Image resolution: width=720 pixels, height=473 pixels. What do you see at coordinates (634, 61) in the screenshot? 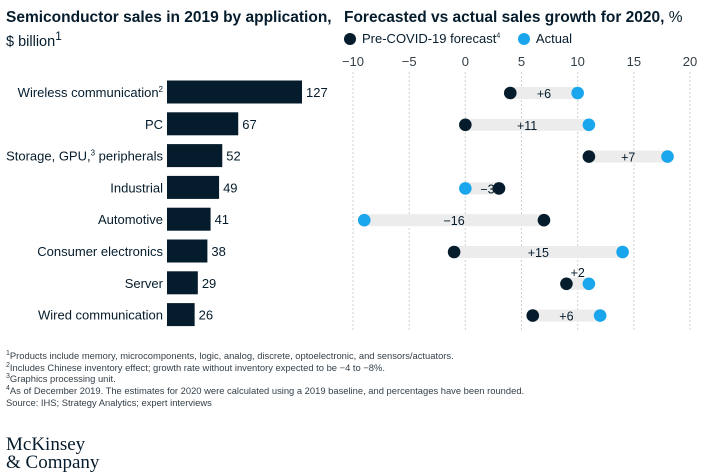
I see `x-tick-label-6: 15` at bounding box center [634, 61].